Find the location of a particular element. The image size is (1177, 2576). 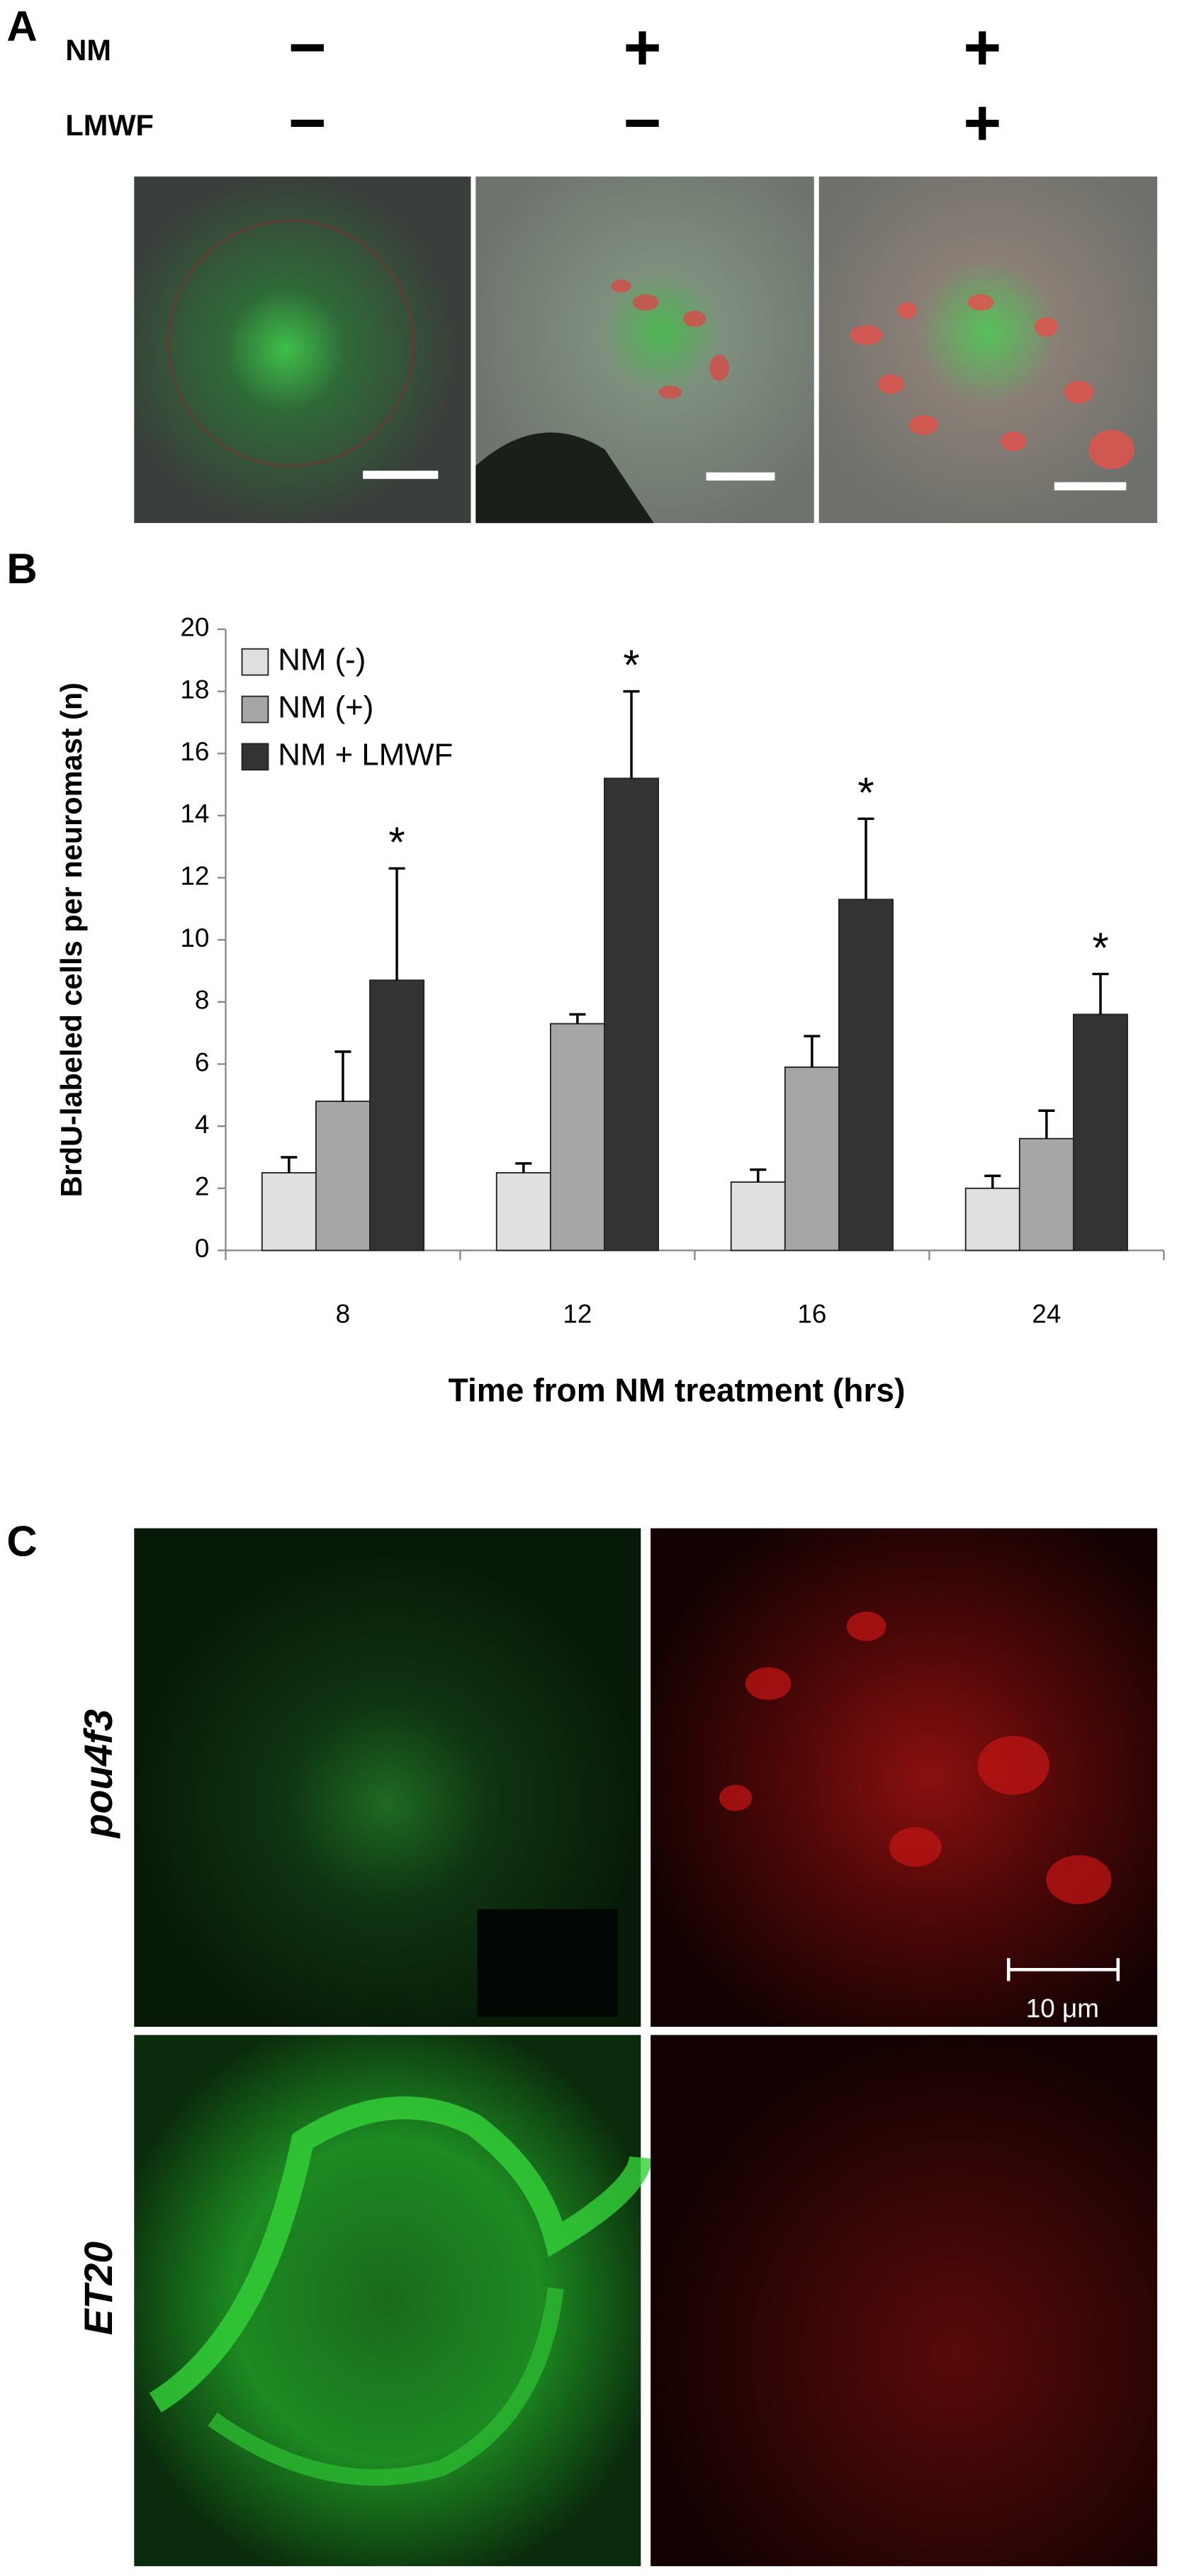

panel-label: C is located at coordinates (21, 1541).